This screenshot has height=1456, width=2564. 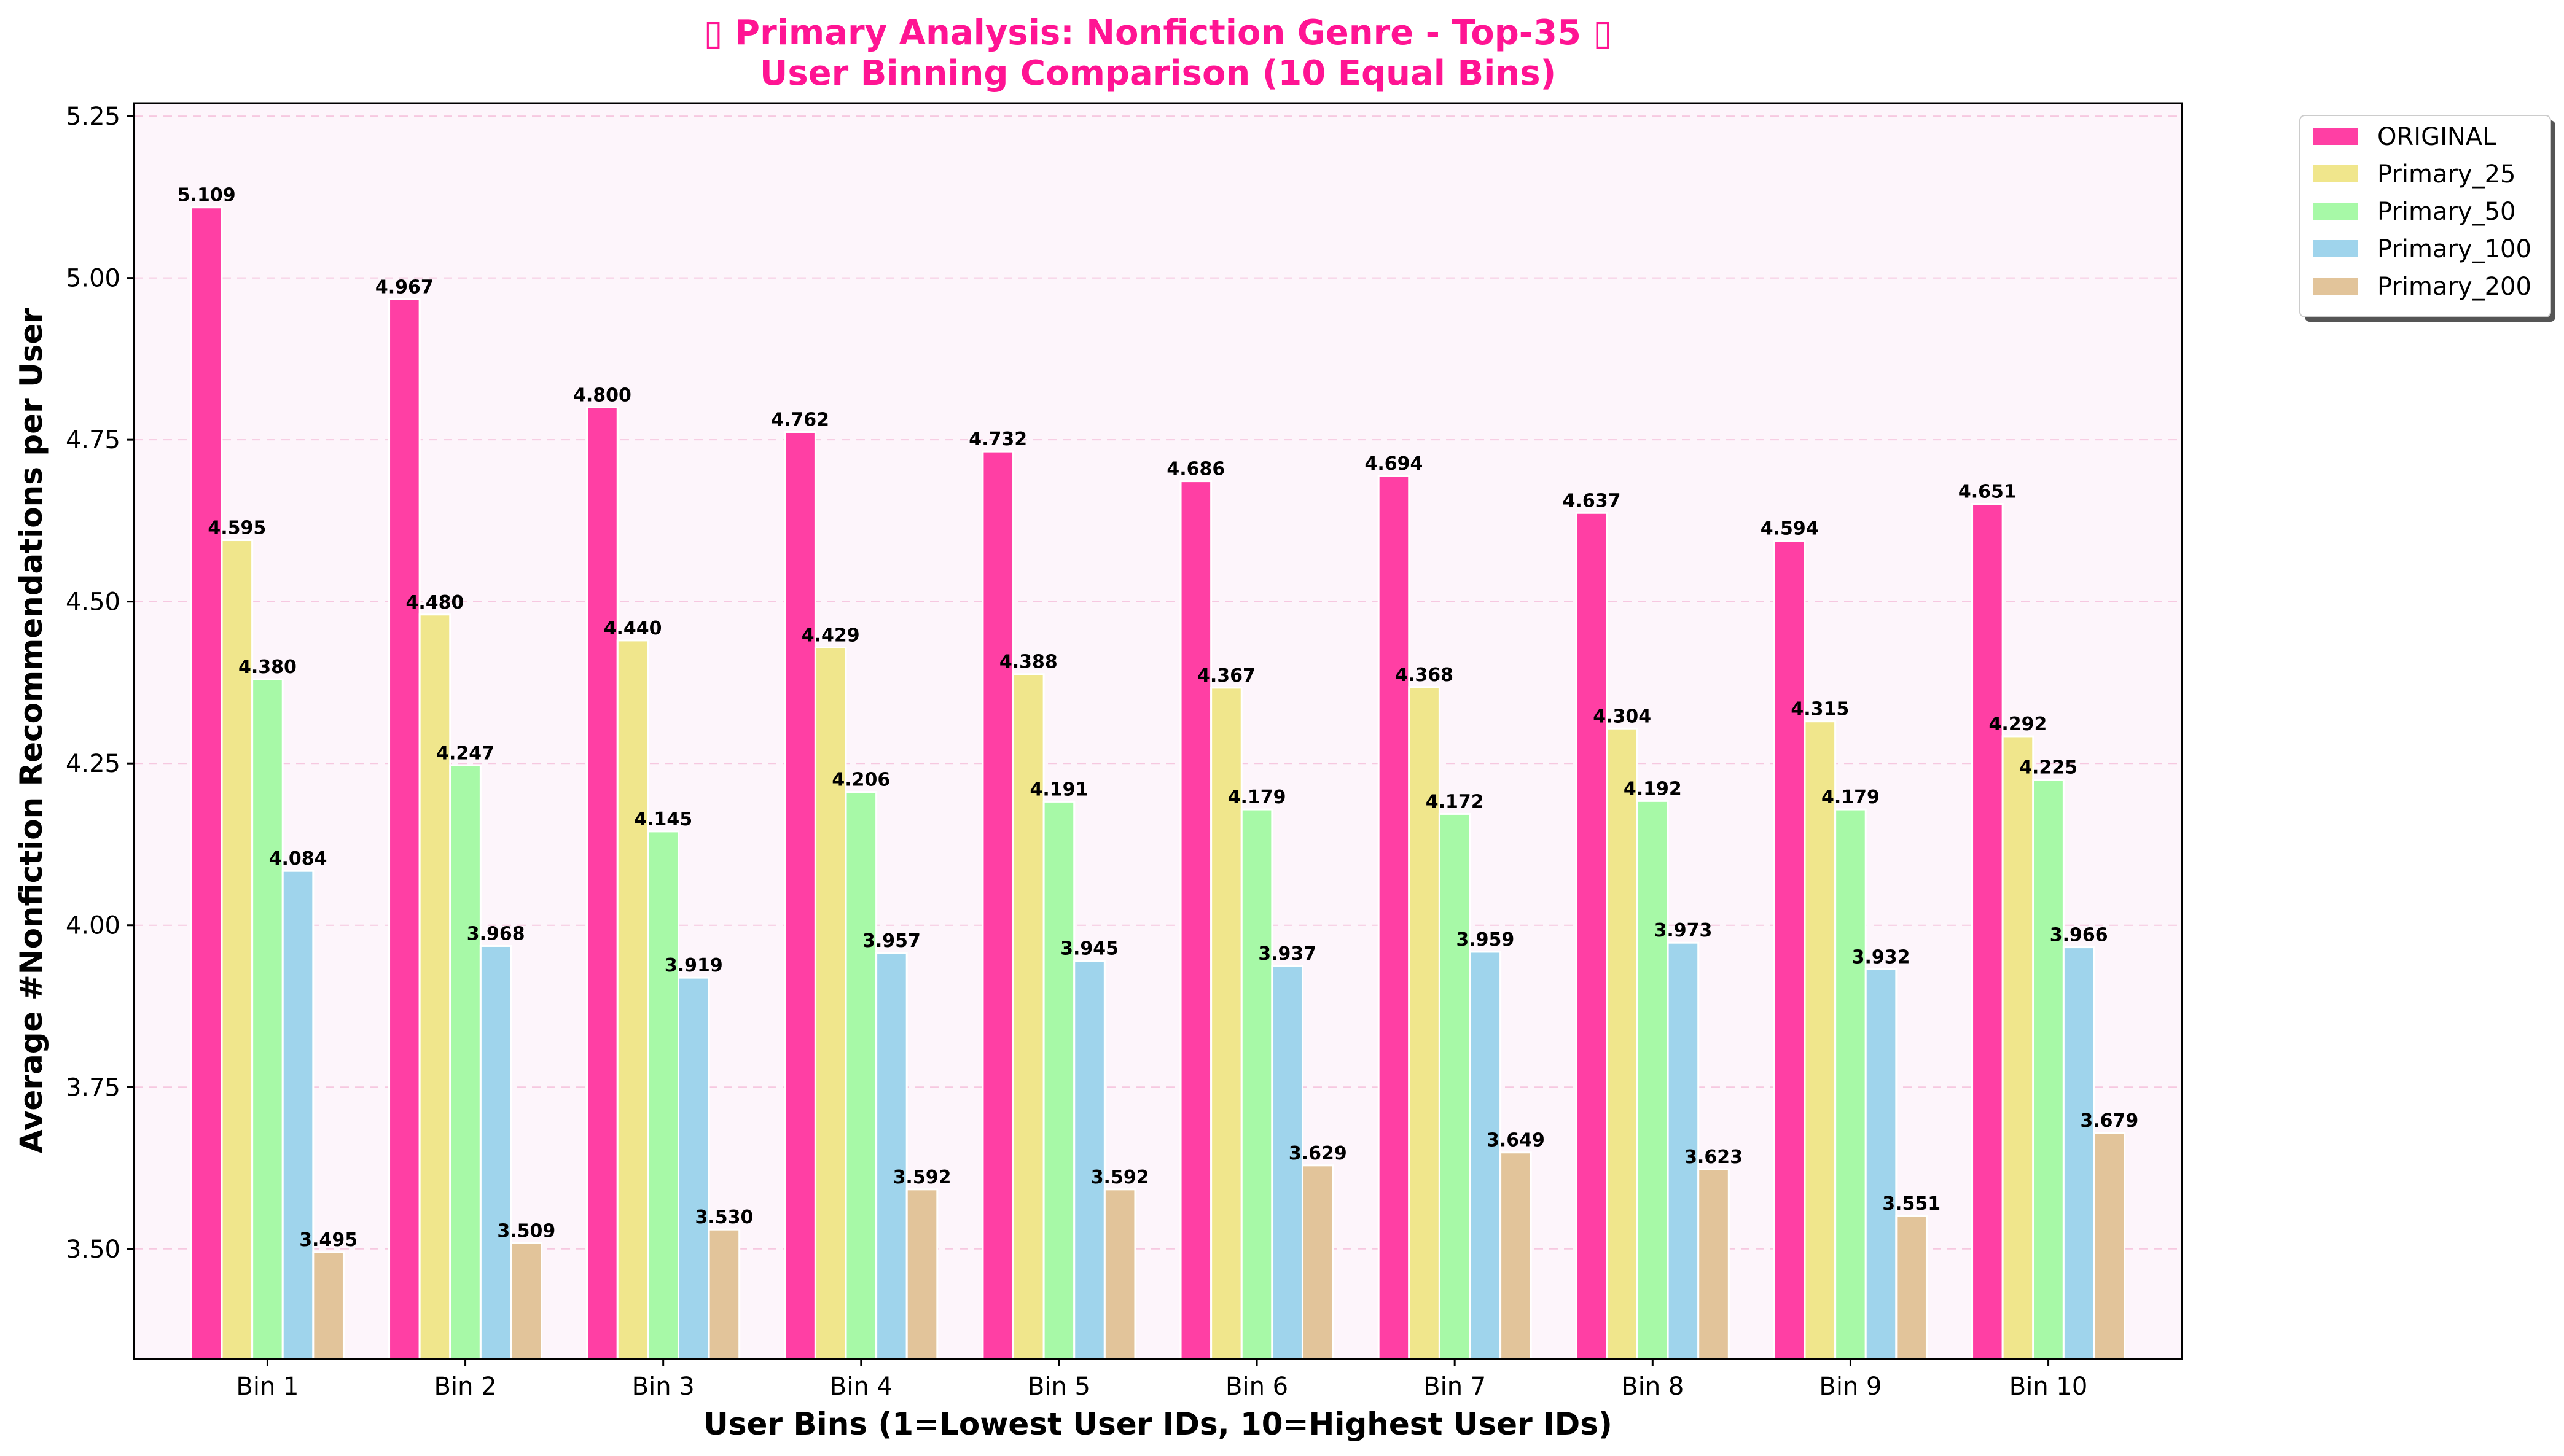 I want to click on bar-value-label: 4.480, so click(x=434, y=602).